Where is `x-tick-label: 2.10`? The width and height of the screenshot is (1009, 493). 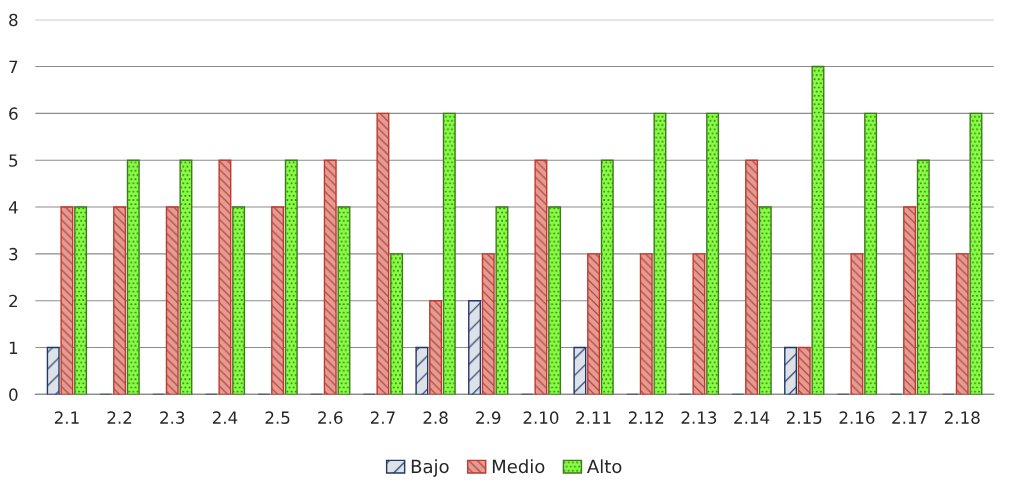
x-tick-label: 2.10 is located at coordinates (541, 417).